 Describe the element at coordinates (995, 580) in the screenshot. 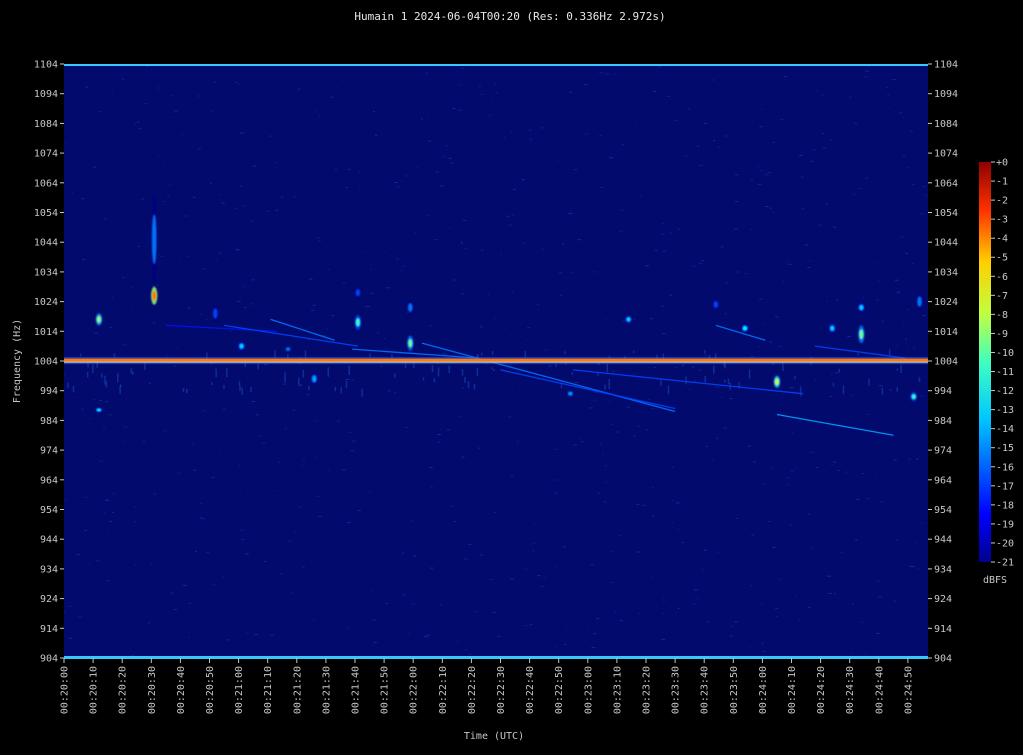

I see `colorbar-label: dBFS` at that location.